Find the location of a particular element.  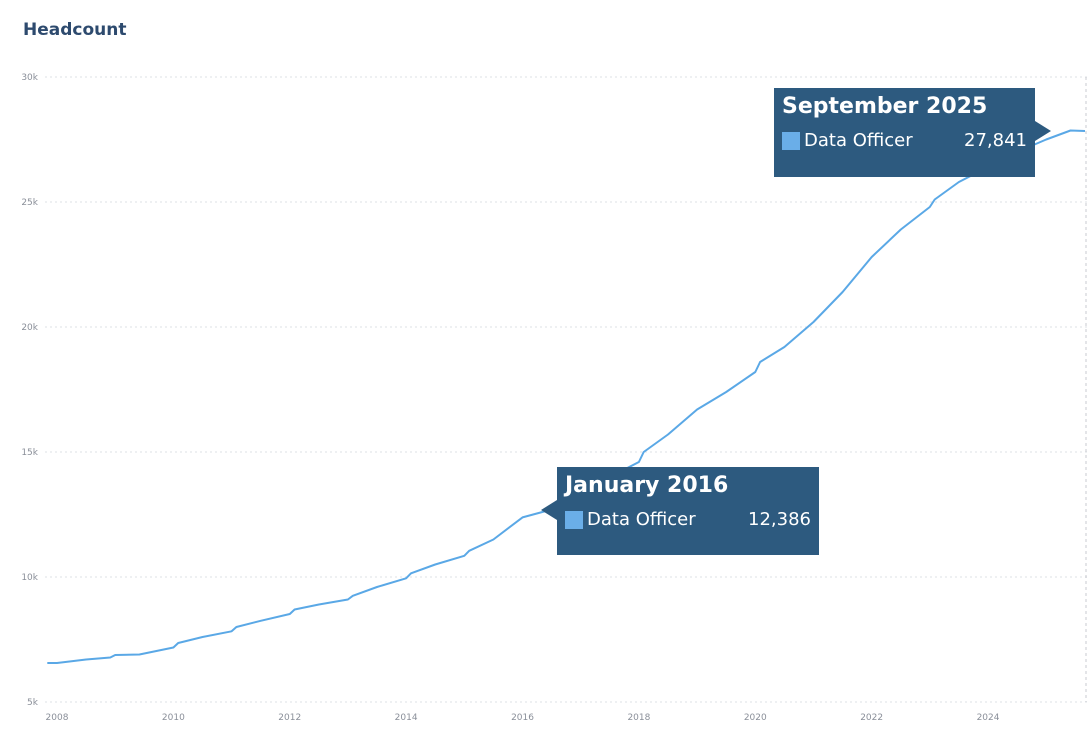

y-tick-label: 10k is located at coordinates (29, 578).